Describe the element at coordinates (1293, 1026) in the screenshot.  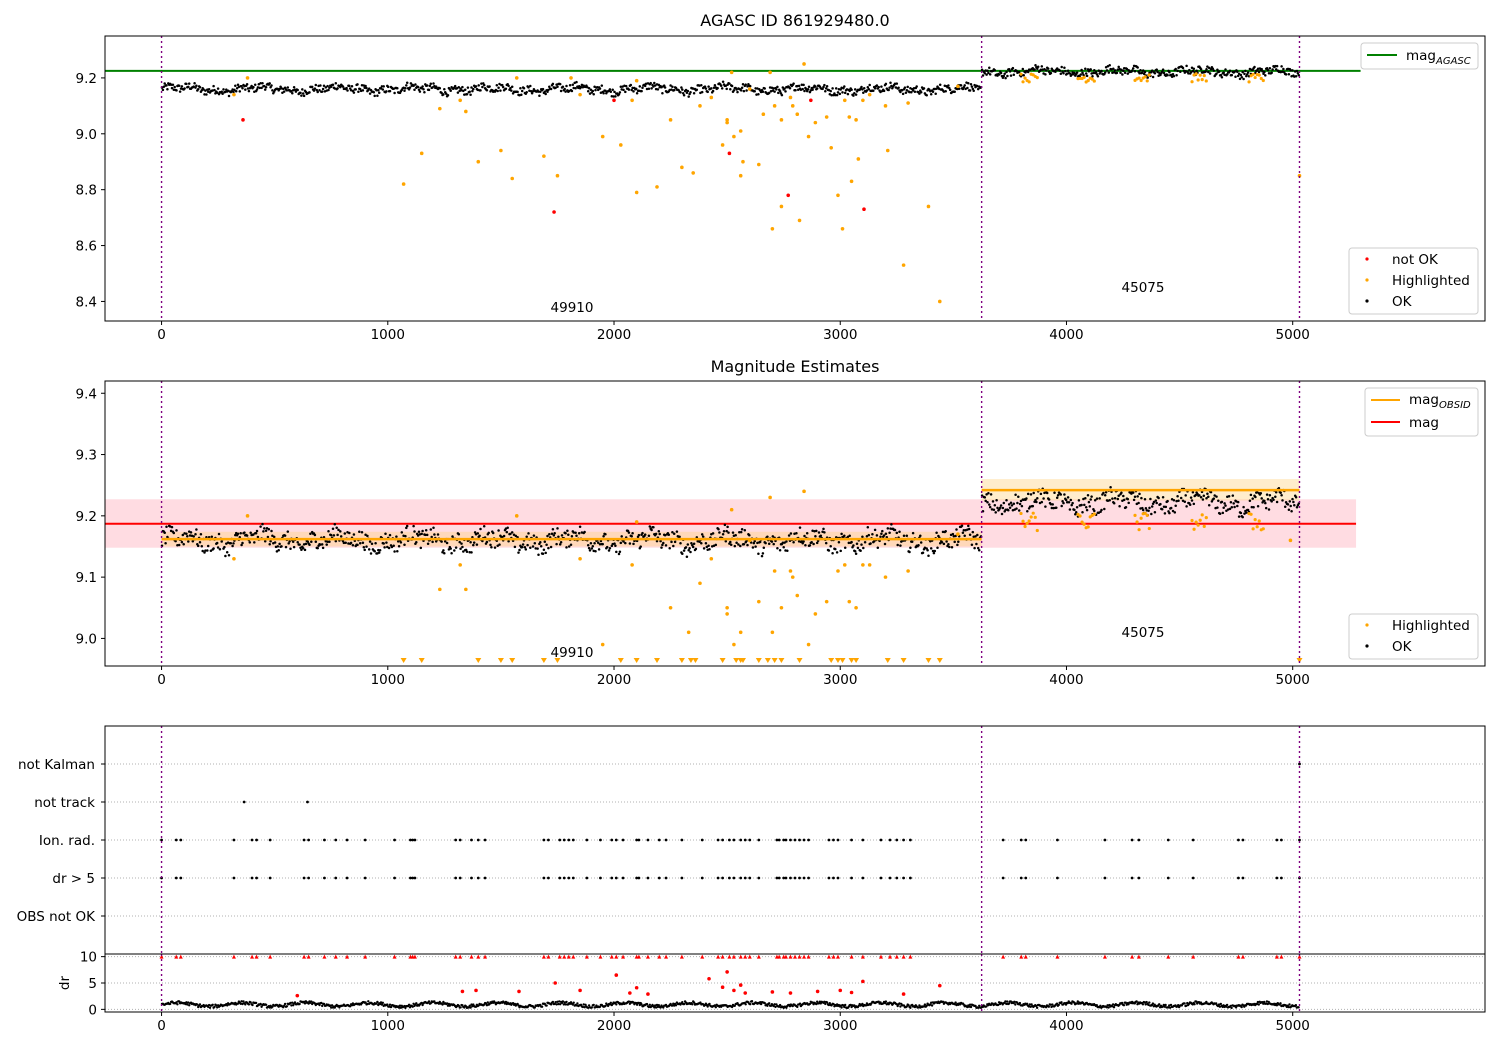
I see `x-tick-label: 5000` at that location.